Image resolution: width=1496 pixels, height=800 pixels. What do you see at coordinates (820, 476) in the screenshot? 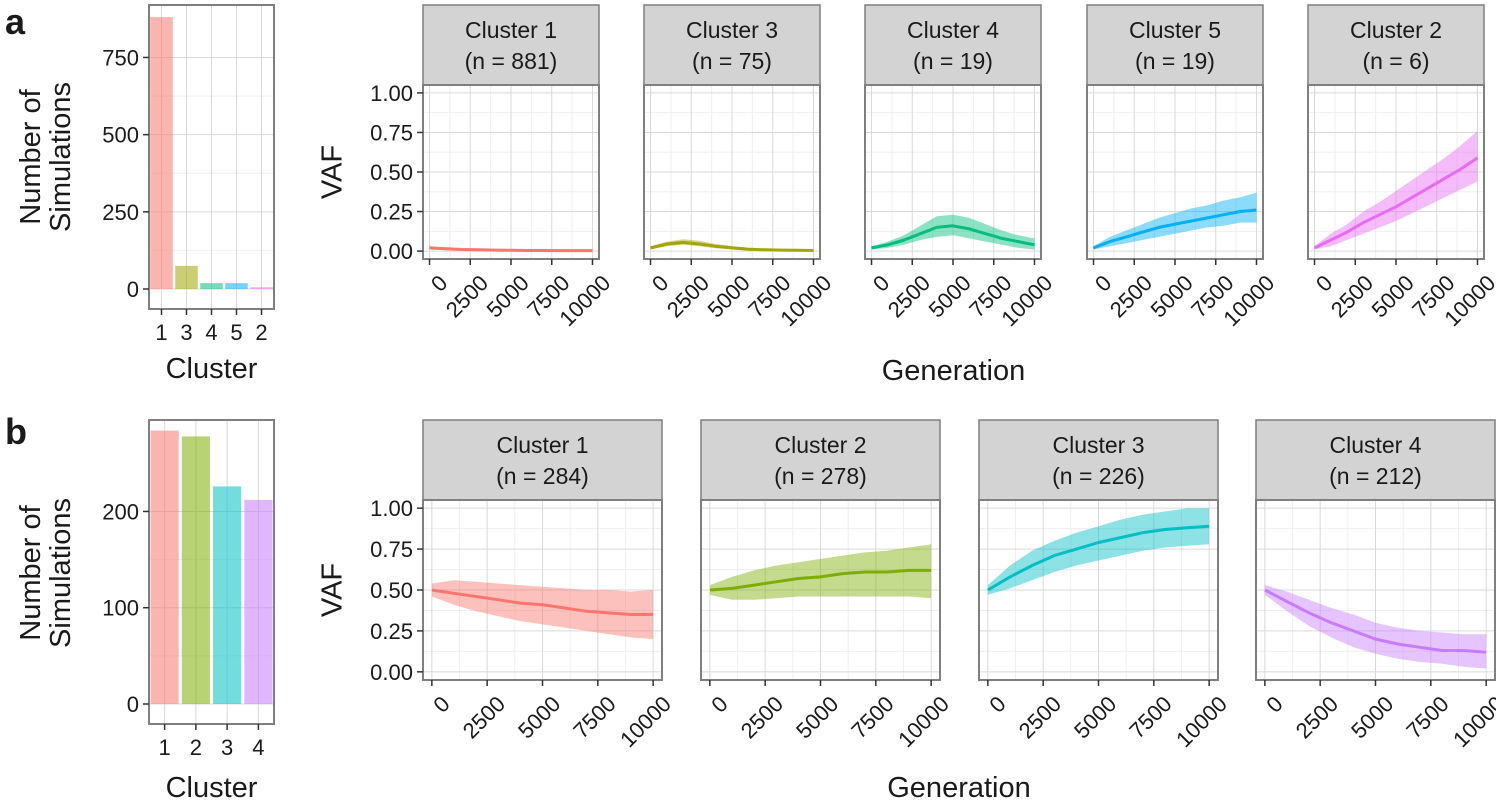
I see `facet-strip-count: (n = 278)` at bounding box center [820, 476].